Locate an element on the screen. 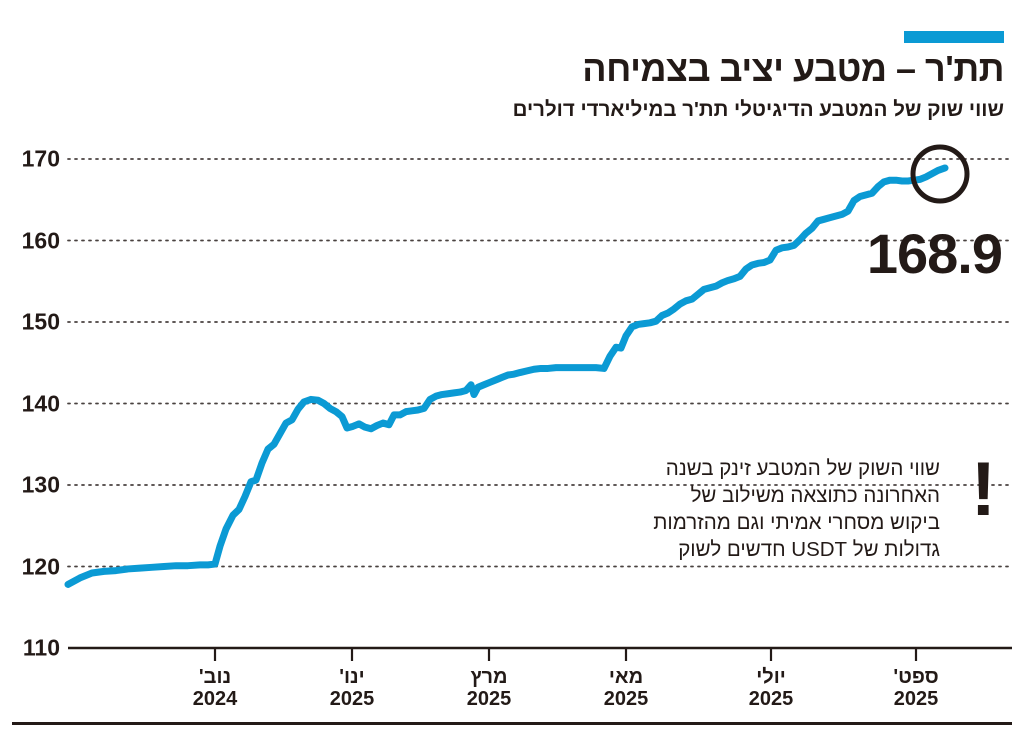 Image resolution: width=1024 pixels, height=743 pixels. x-axis-tick-label: נוב' 2024 is located at coordinates (215, 688).